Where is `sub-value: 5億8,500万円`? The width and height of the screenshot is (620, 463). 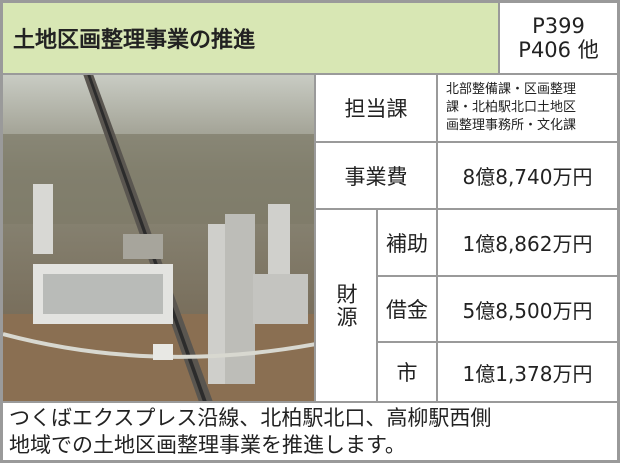
sub-value: 5億8,500万円 is located at coordinates (527, 309).